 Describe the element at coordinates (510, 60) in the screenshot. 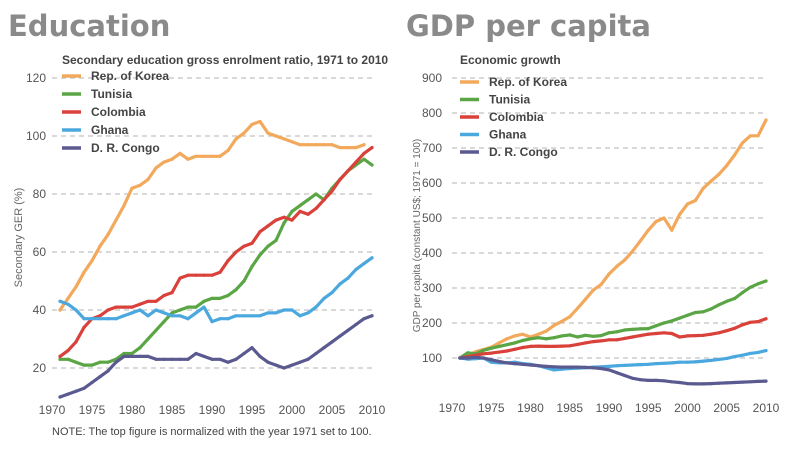

I see `gdp-chart-title: Economic growth` at that location.